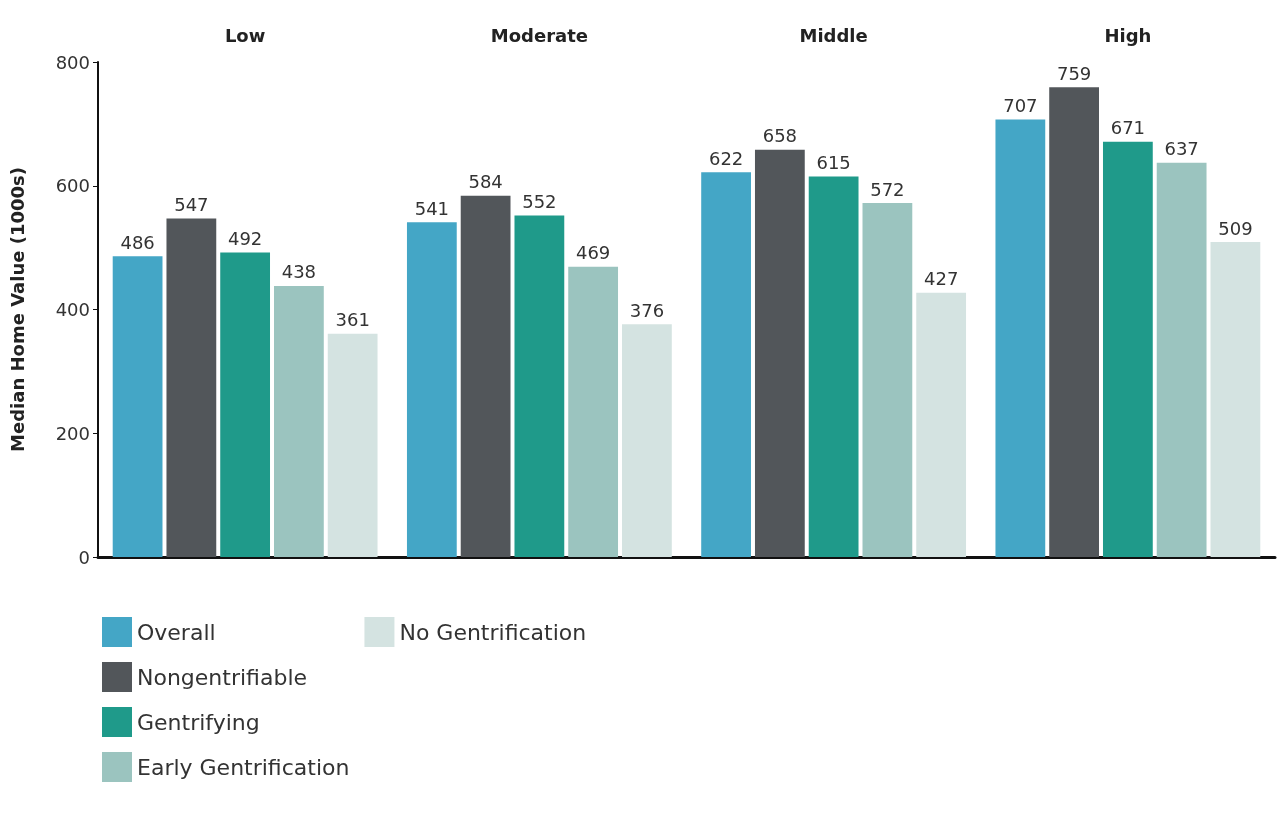 The image size is (1281, 825). What do you see at coordinates (245, 35) in the screenshot?
I see `x-tick-label: Low` at bounding box center [245, 35].